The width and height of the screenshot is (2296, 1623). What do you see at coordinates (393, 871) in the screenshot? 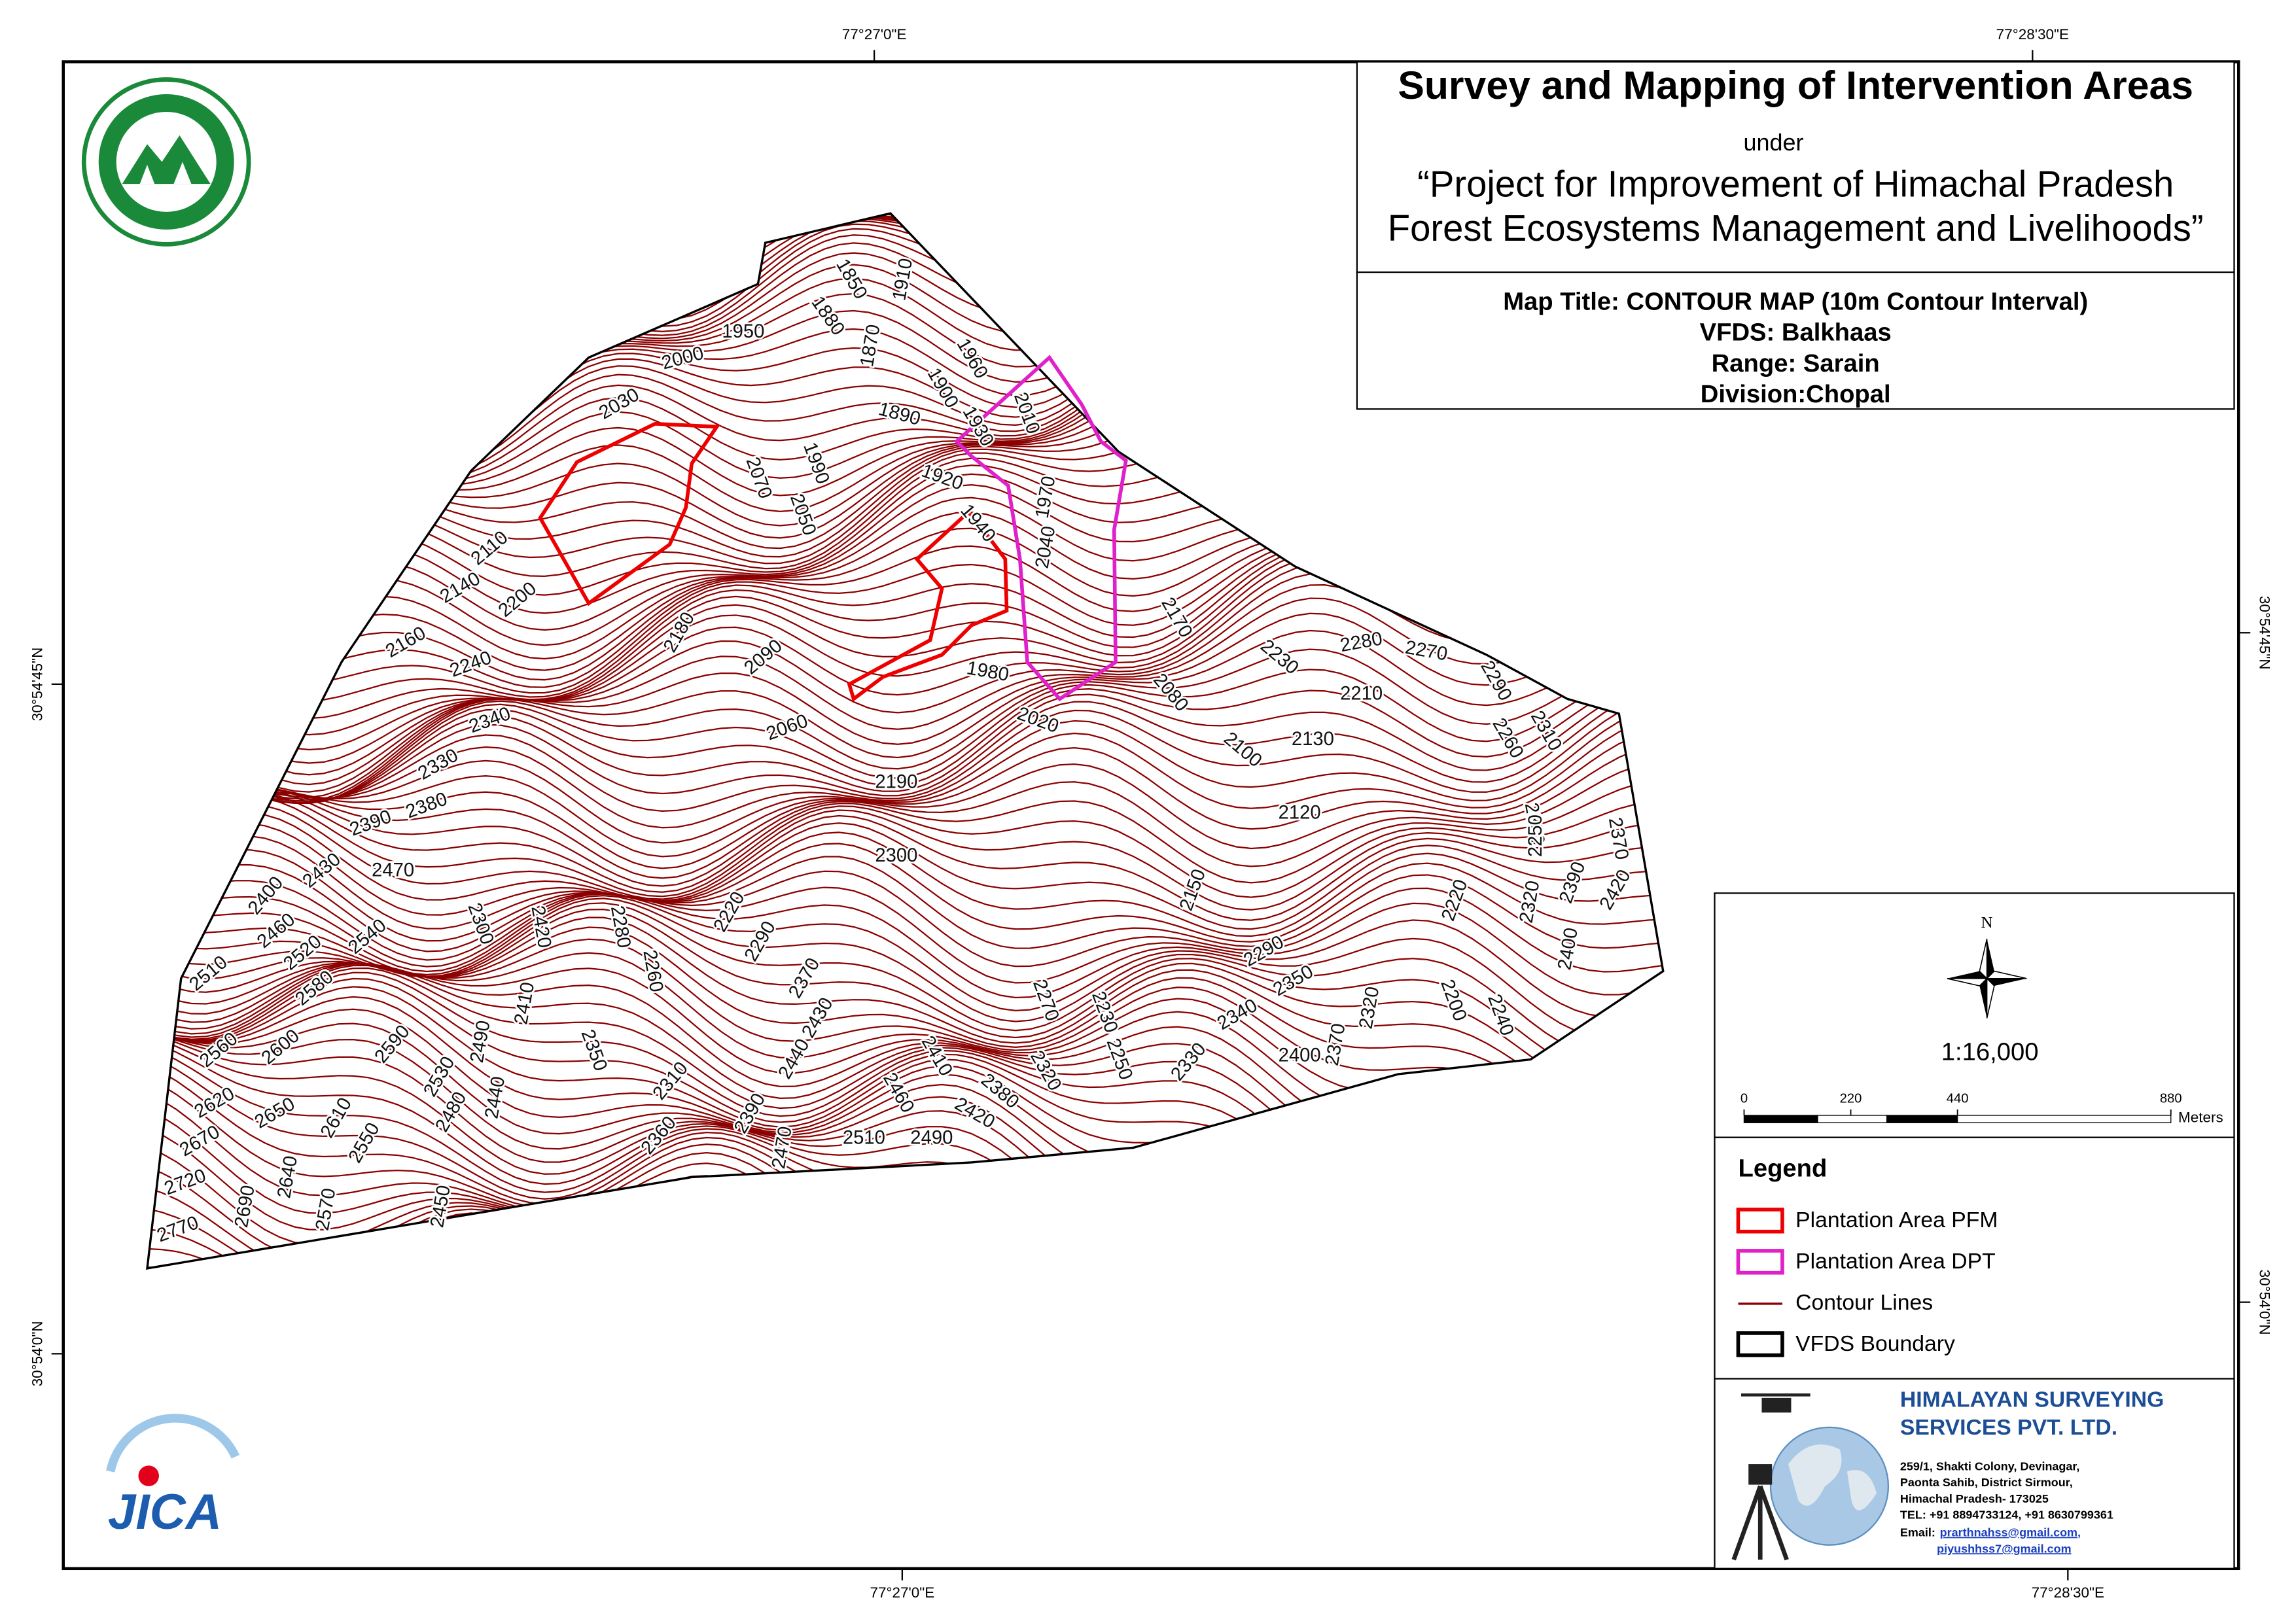
I see `contour-label: 2470` at bounding box center [393, 871].